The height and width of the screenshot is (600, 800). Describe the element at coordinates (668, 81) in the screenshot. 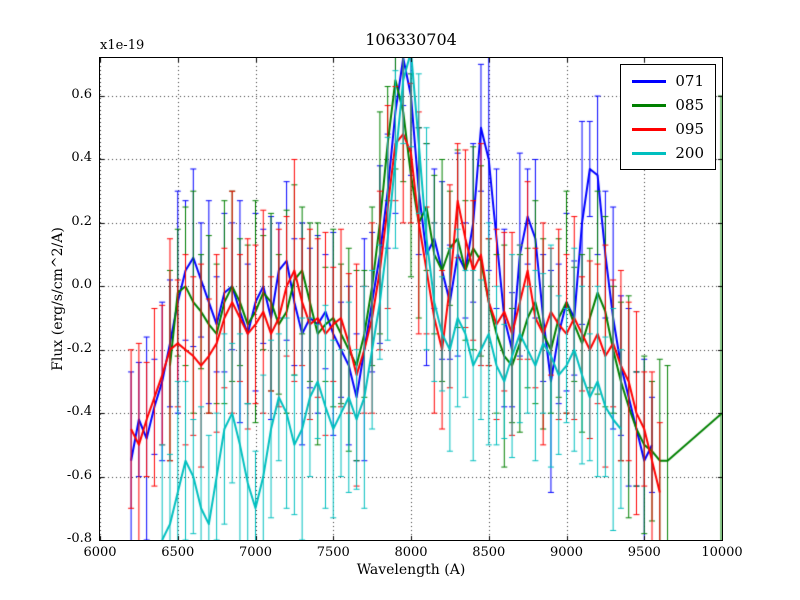

I see `legend-entry: 071` at that location.